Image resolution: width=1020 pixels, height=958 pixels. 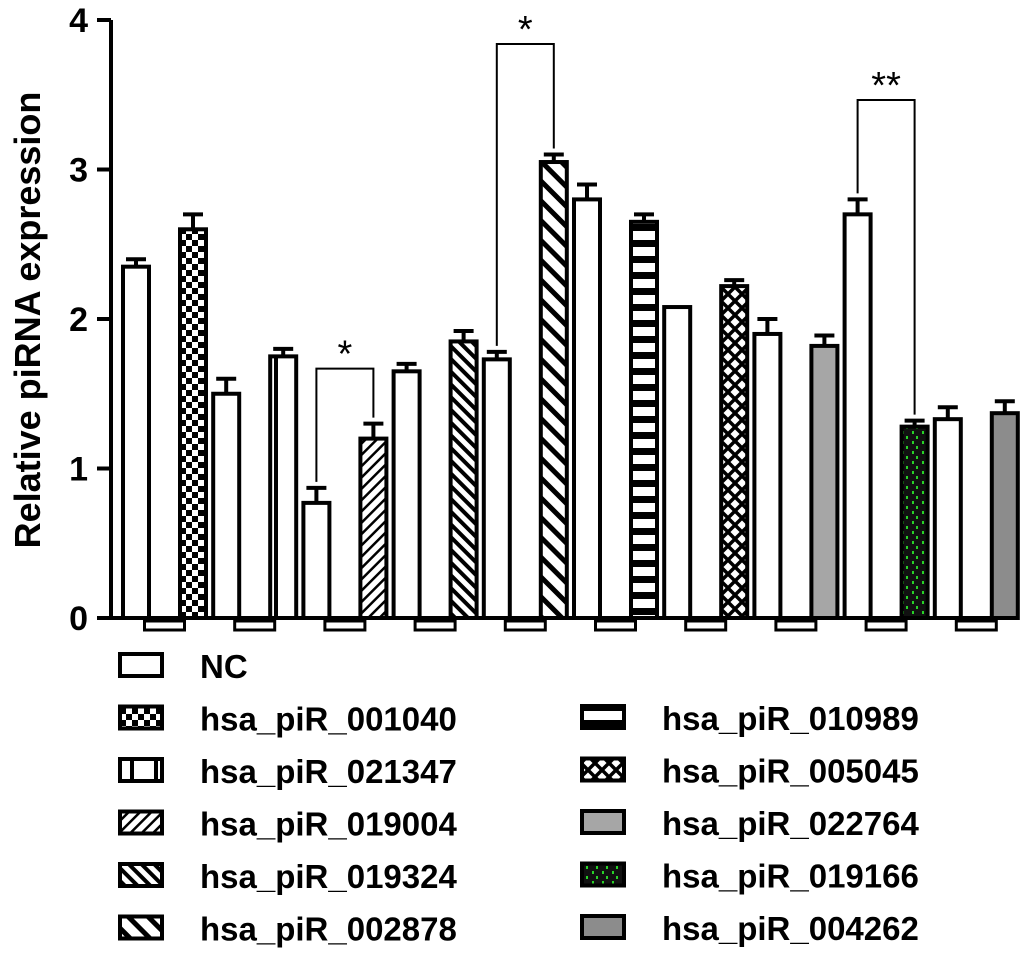 What do you see at coordinates (328, 719) in the screenshot?
I see `legend-label: hsa_piR_001040` at bounding box center [328, 719].